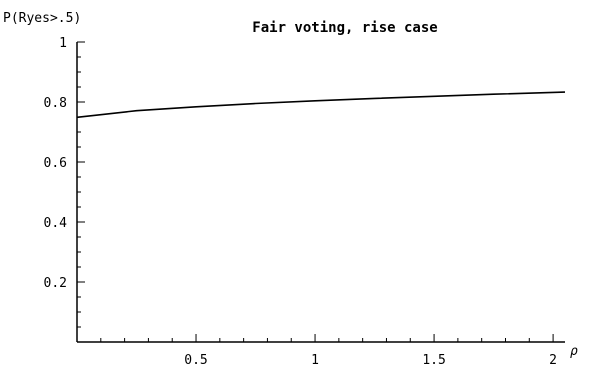  I want to click on y-tick-label: 0.4, so click(56, 223).